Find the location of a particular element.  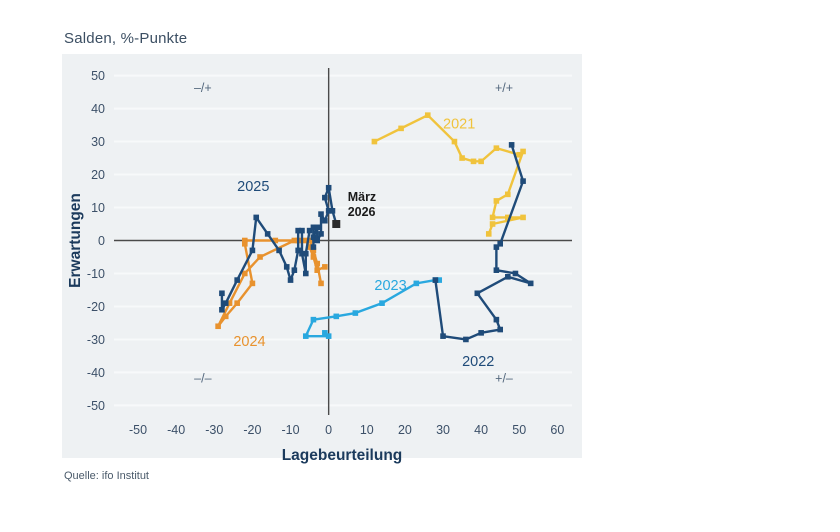

series-2024 is located at coordinates (271, 283).